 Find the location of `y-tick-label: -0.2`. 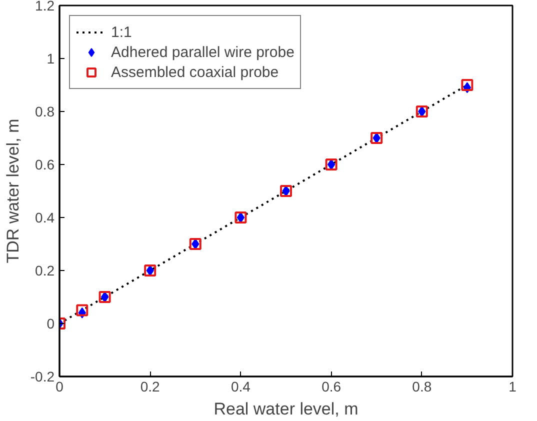

y-tick-label: -0.2 is located at coordinates (42, 376).